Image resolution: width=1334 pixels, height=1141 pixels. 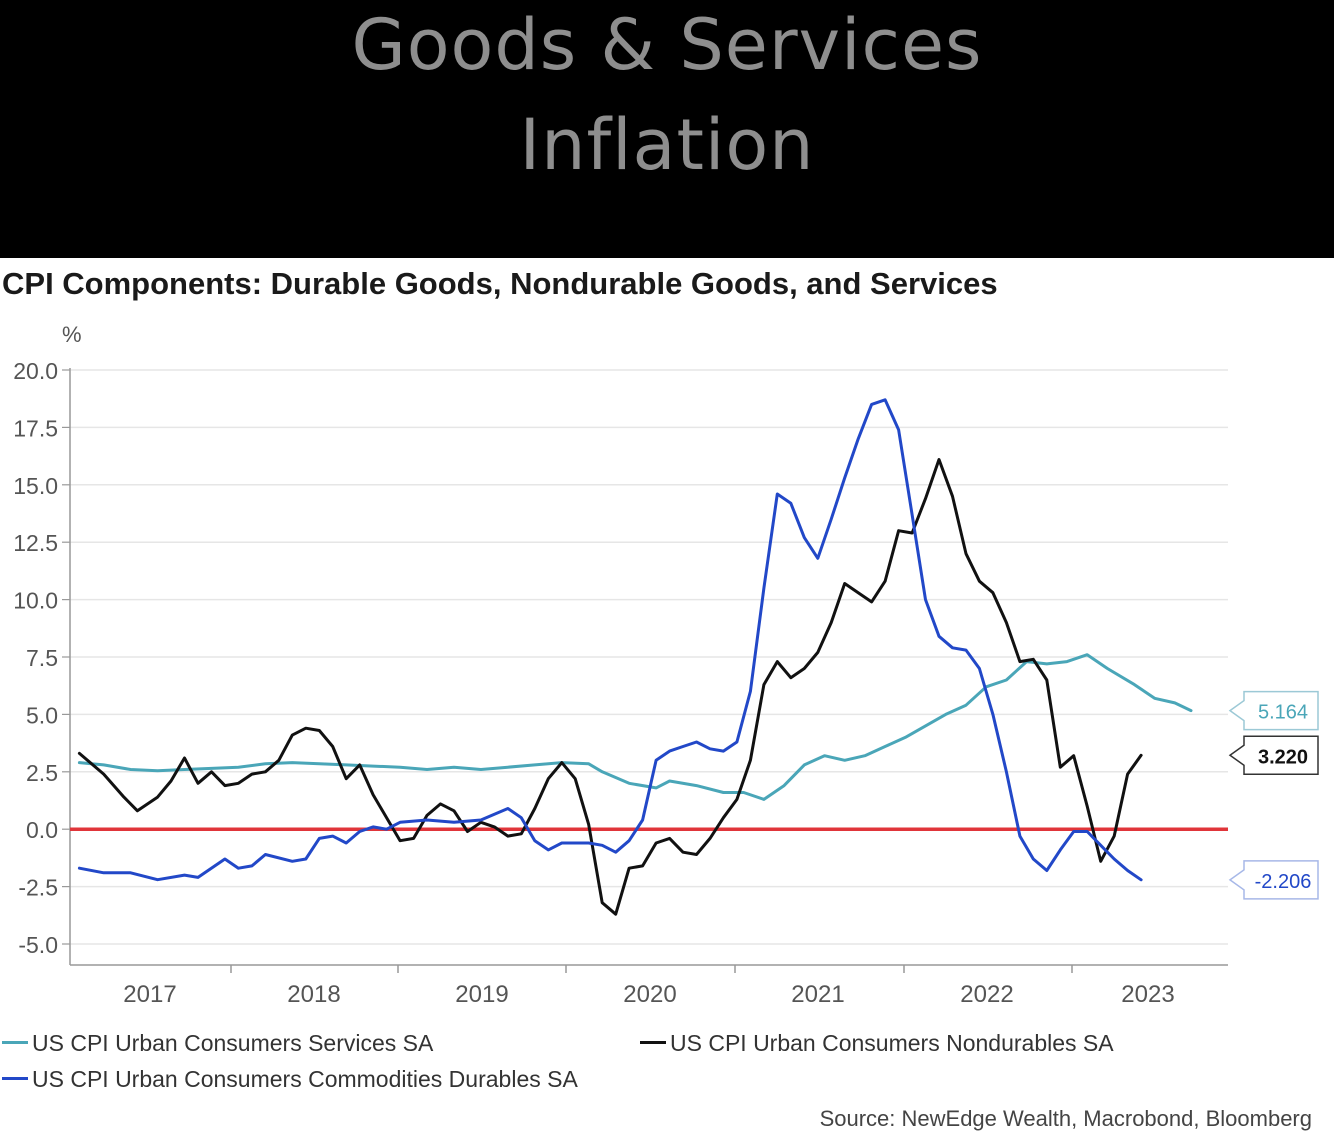 What do you see at coordinates (1283, 882) in the screenshot?
I see `durables-last-value-label: -2.206` at bounding box center [1283, 882].